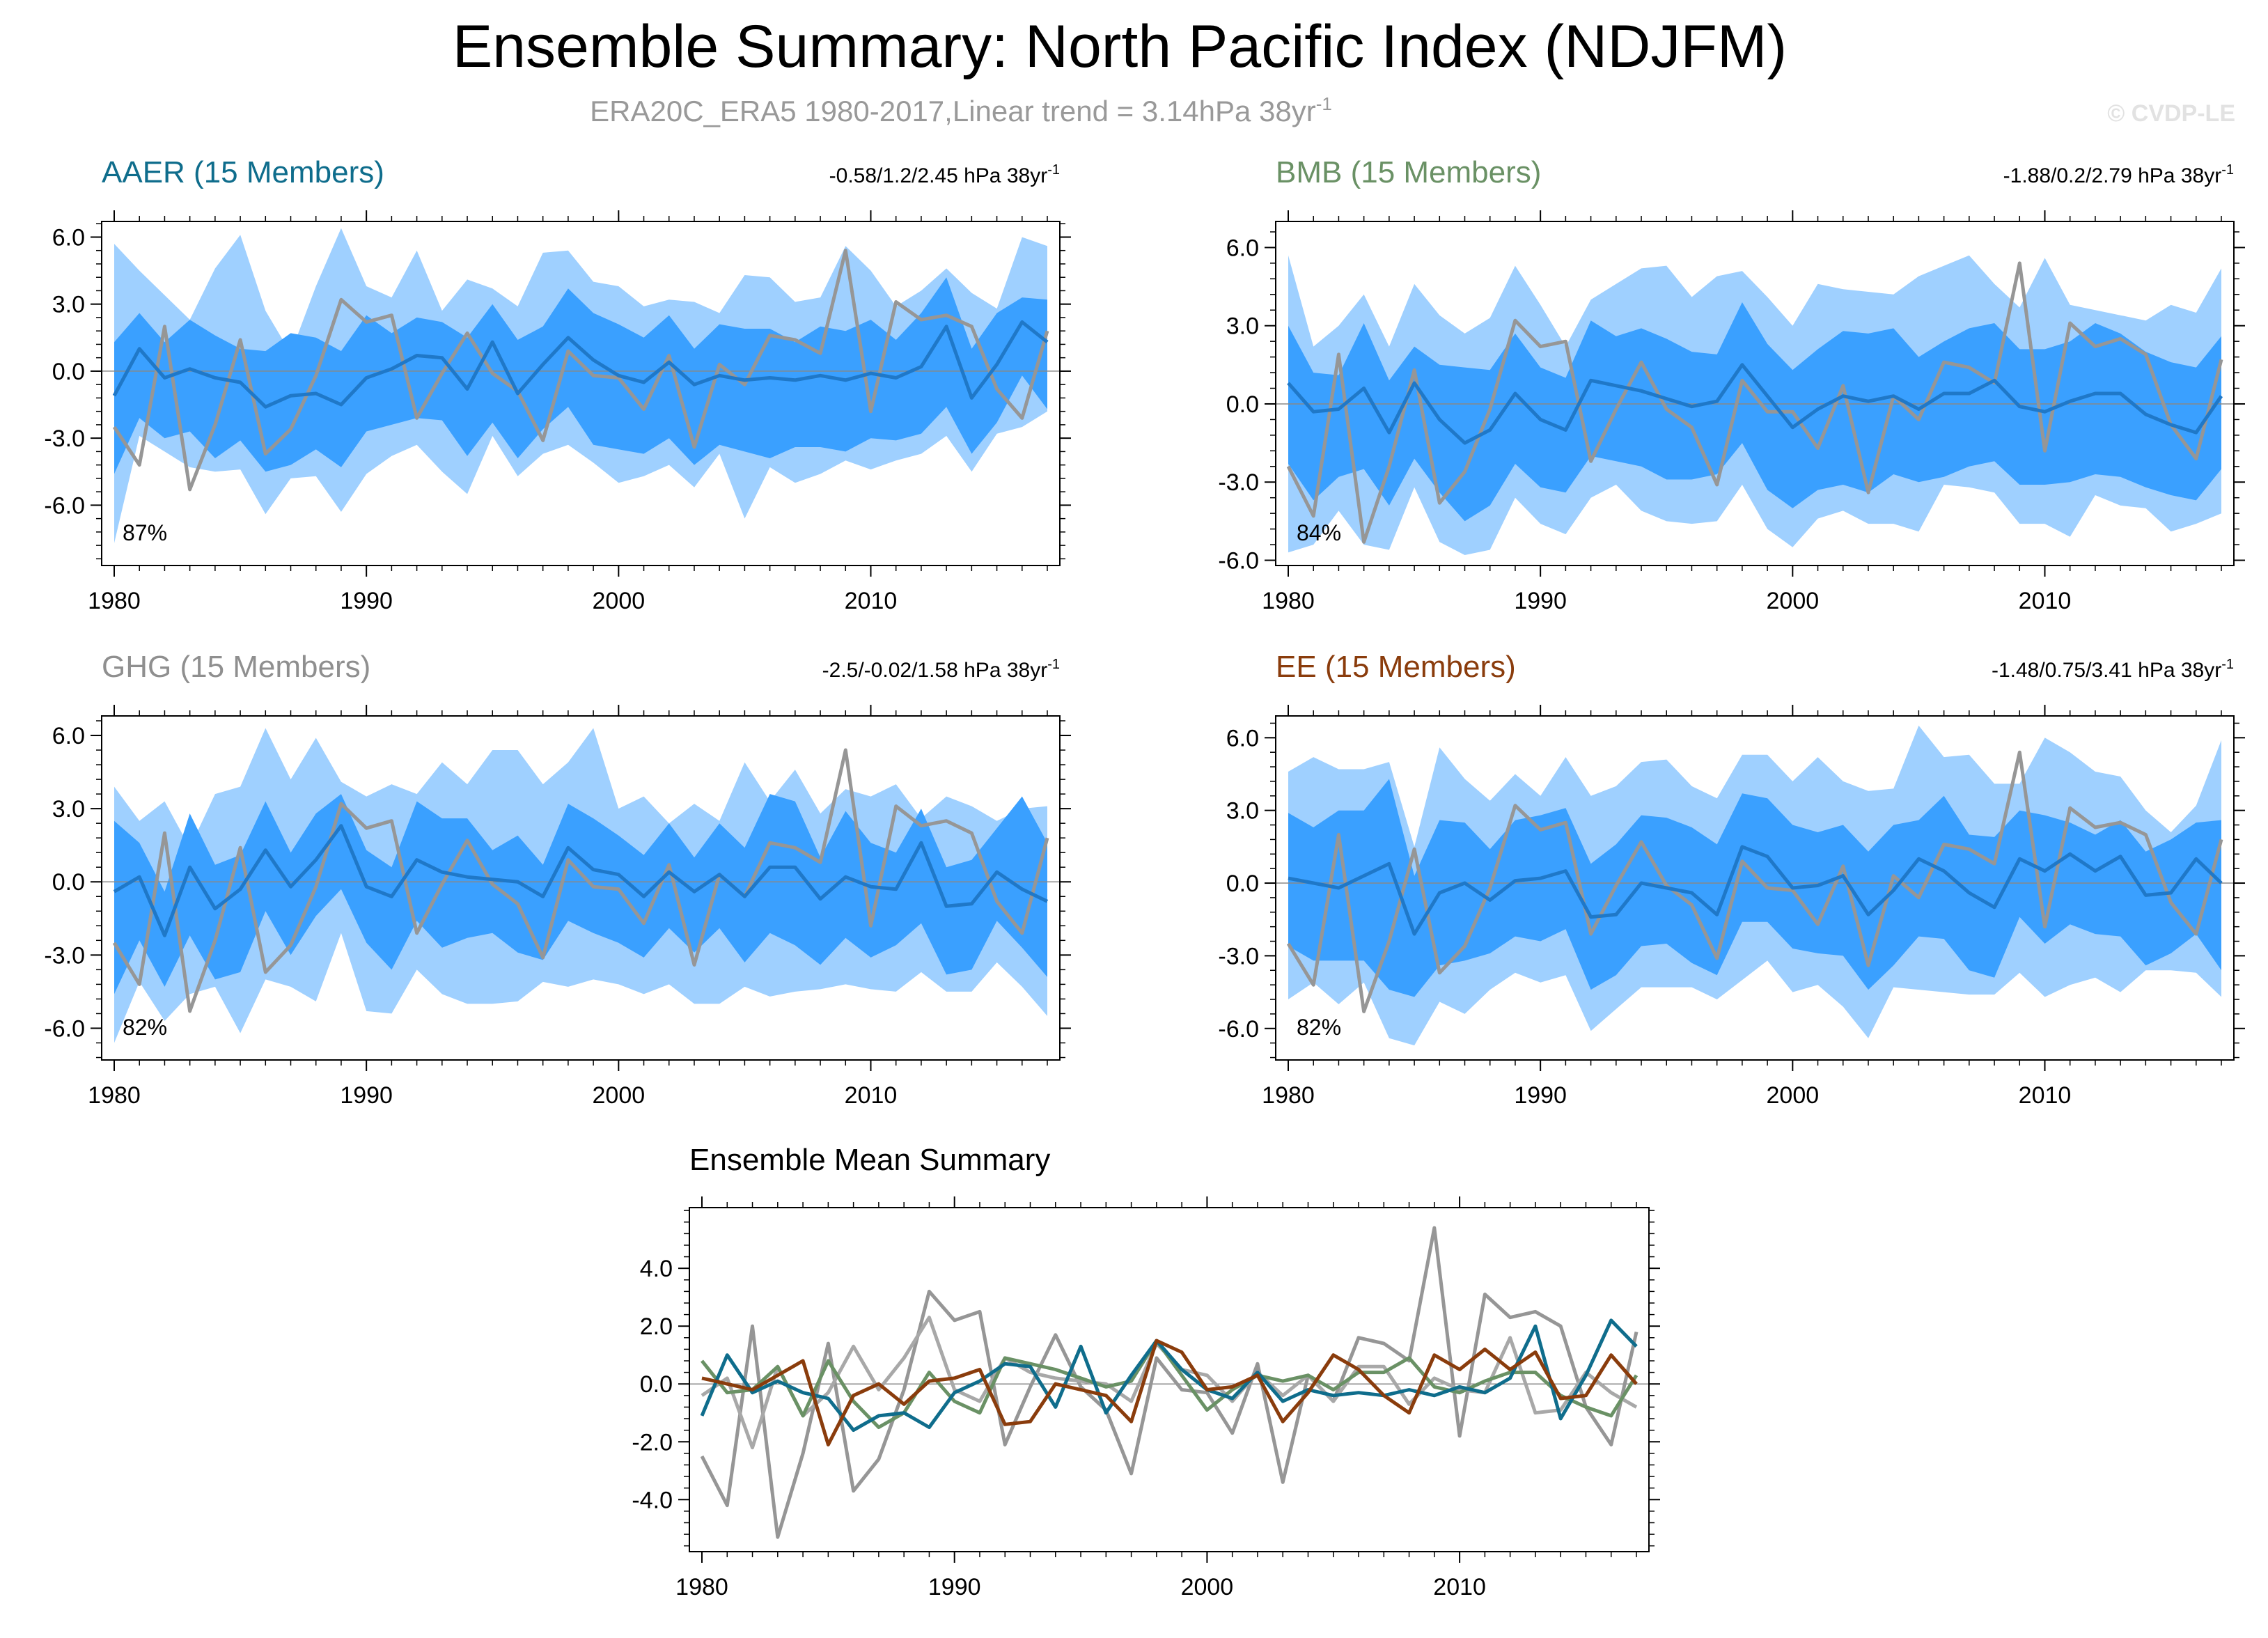 This screenshot has width=2268, height=1638. I want to click on credit-label: © CVDP-LE, so click(2171, 113).